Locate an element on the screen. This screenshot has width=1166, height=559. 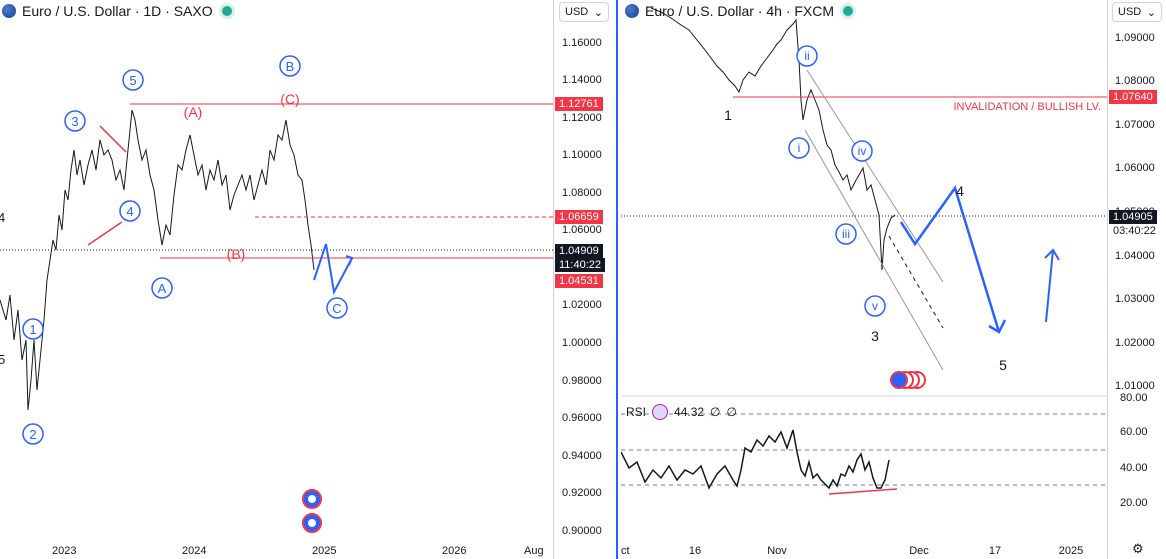
left-y-tick: 0.98000 is located at coordinates (582, 381).